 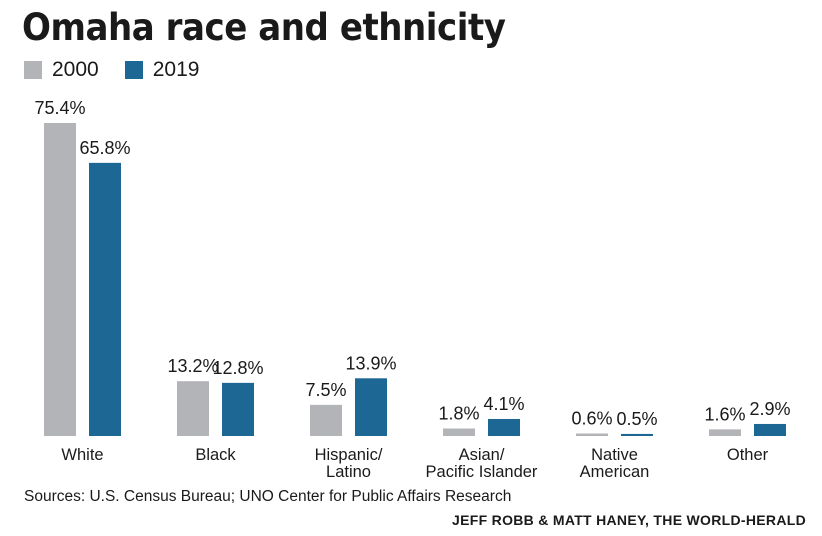 What do you see at coordinates (237, 368) in the screenshot?
I see `data-label-2019-1: 12.8%` at bounding box center [237, 368].